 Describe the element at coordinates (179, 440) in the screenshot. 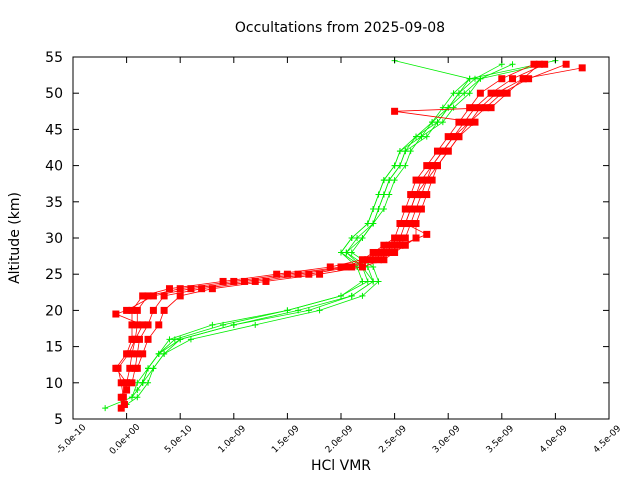

I see `x-tick-label: 5.0e-10` at that location.